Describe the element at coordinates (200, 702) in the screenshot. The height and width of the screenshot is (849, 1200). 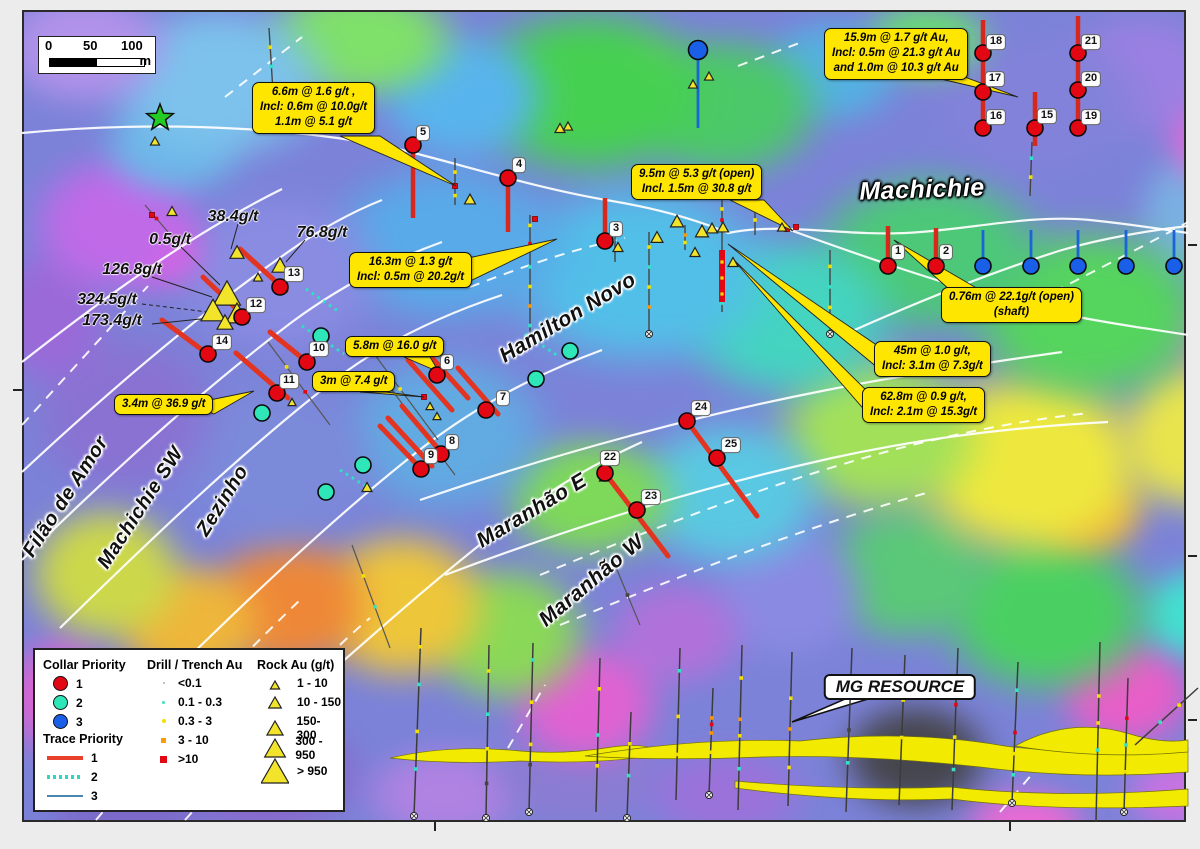
I see `legend-item-label: 0.1 - 0.3` at that location.